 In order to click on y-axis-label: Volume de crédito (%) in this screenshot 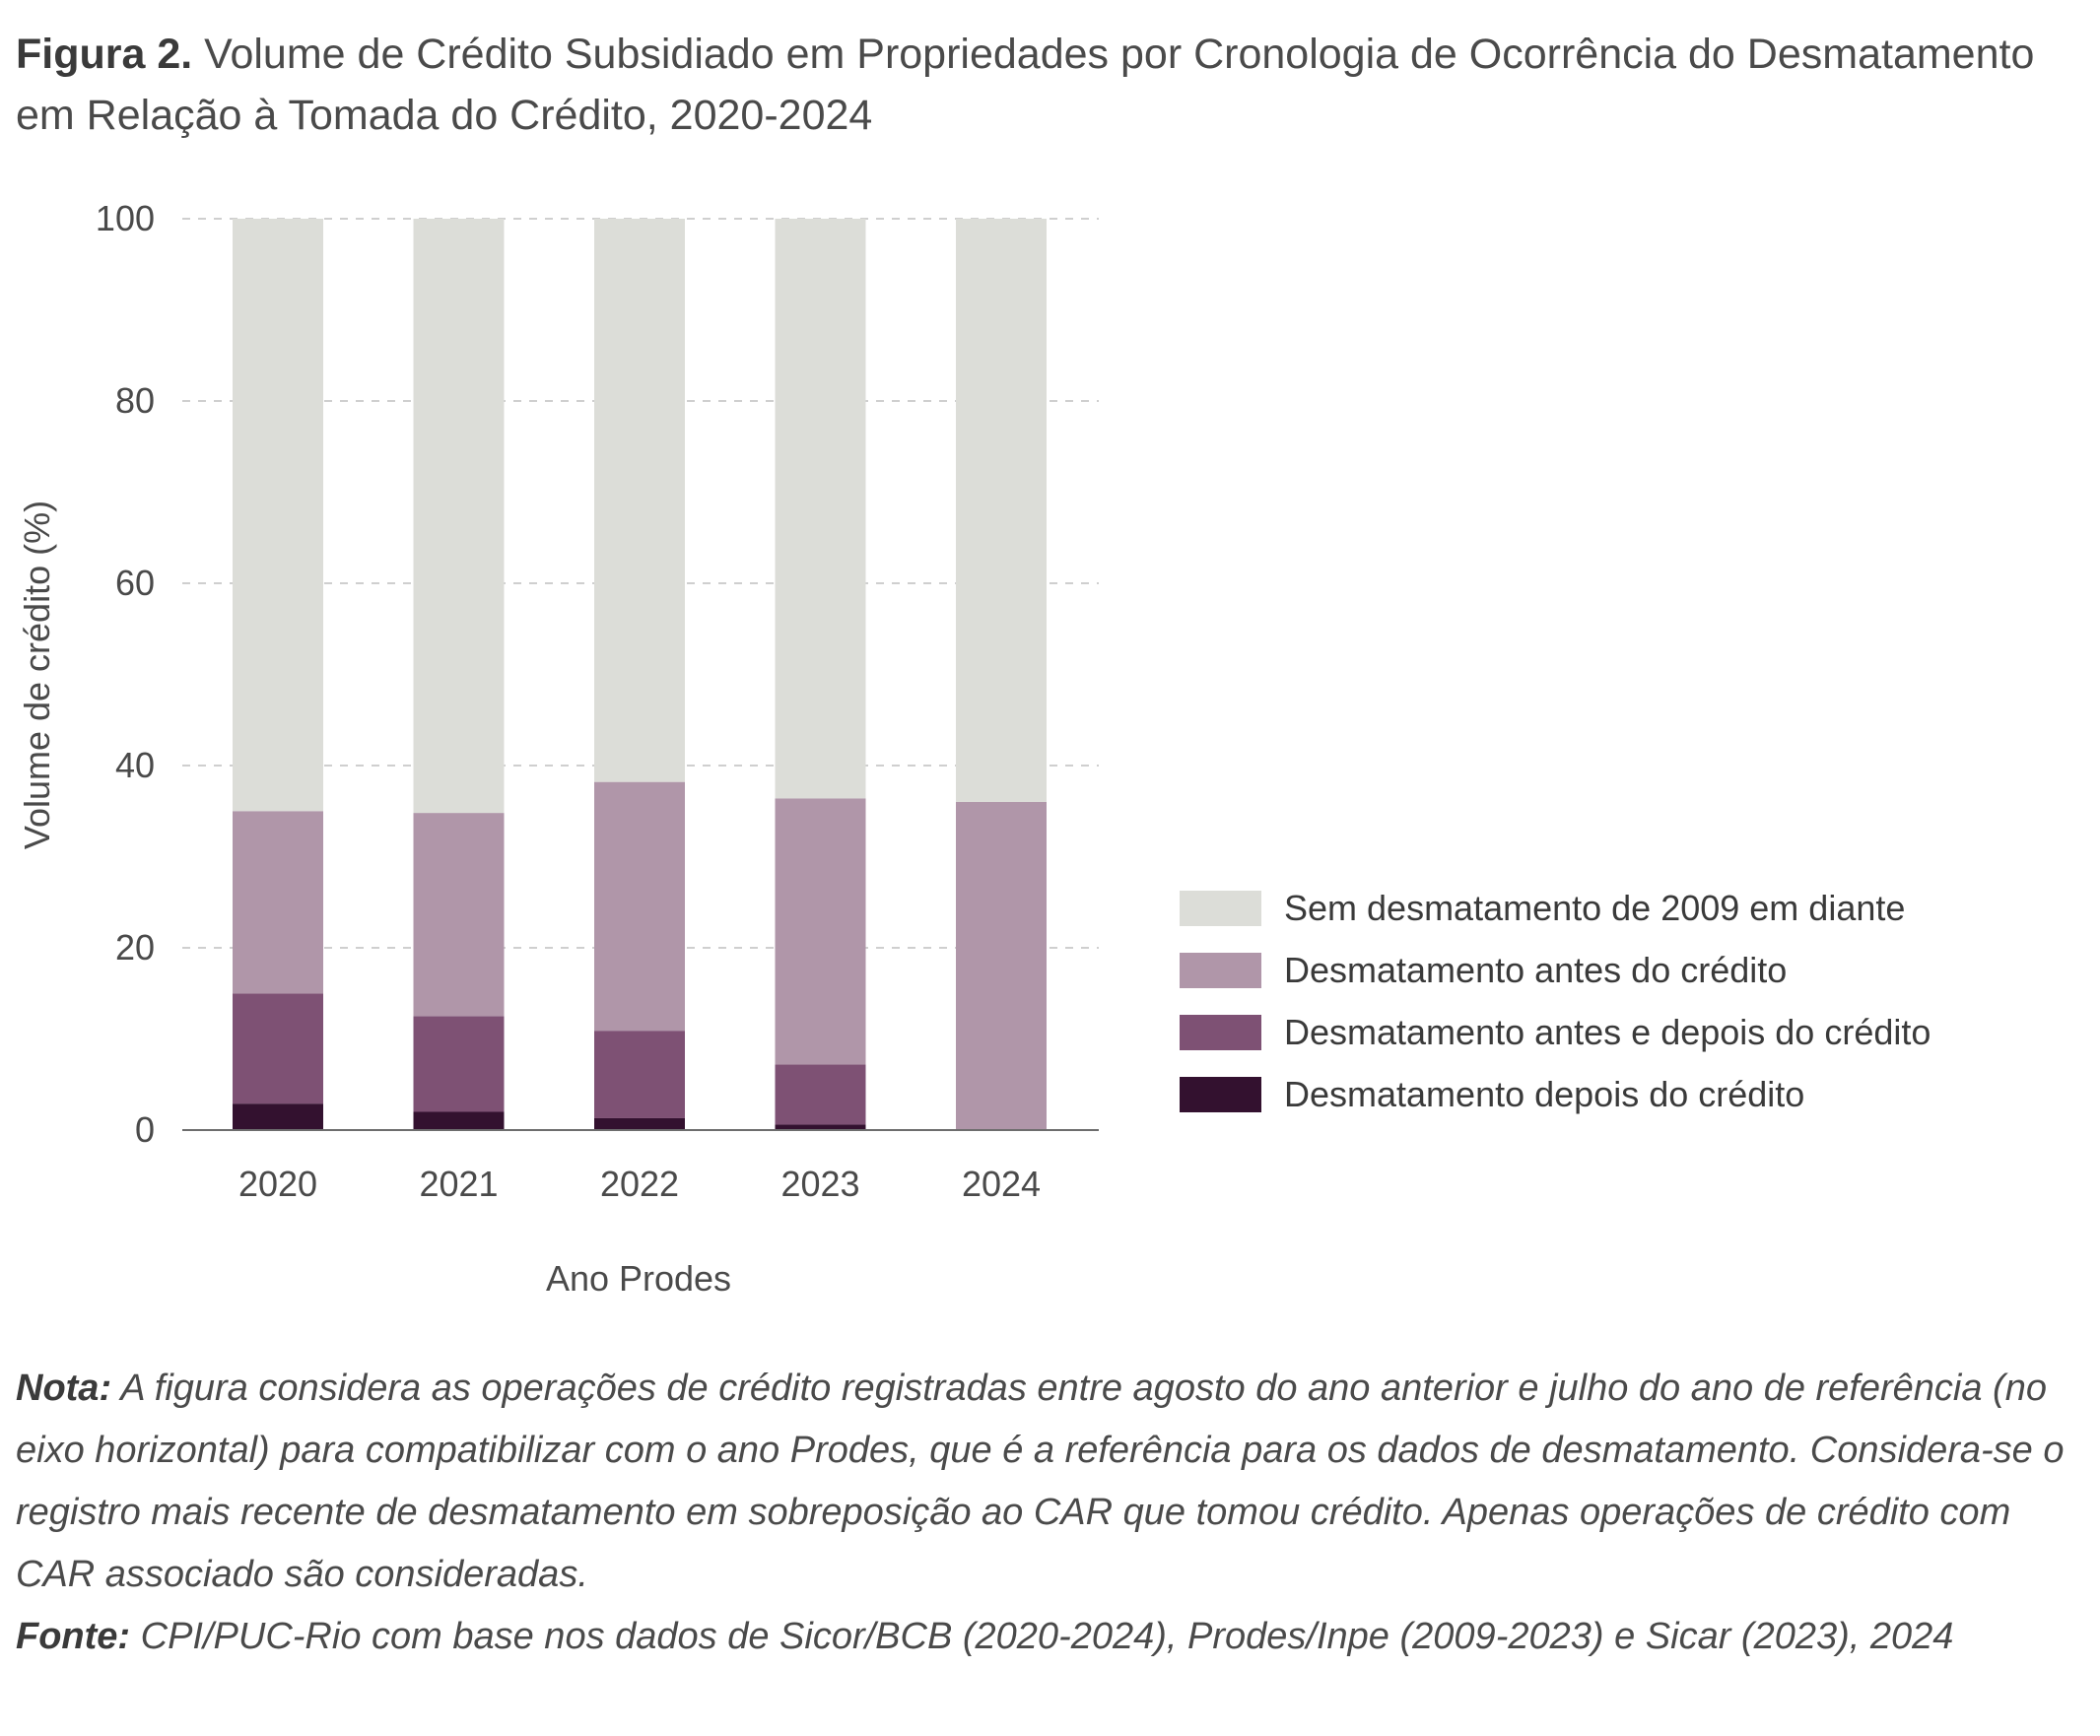, I will do `click(37, 675)`.